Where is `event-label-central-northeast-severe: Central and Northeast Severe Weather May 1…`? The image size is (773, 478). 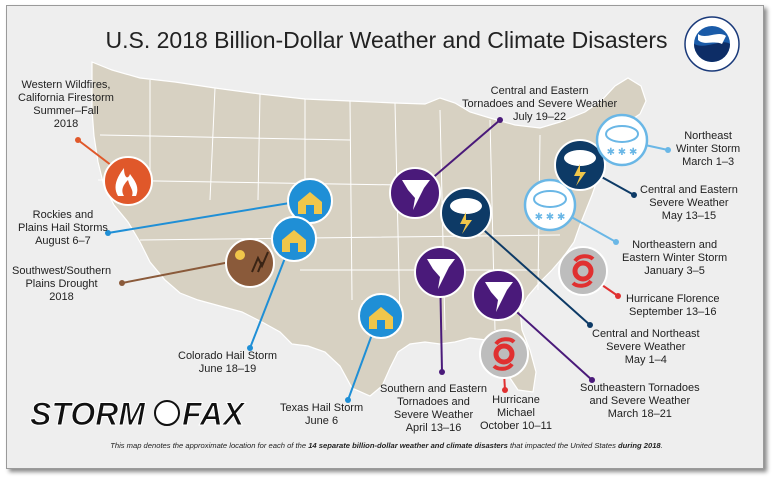 event-label-central-northeast-severe: Central and Northeast Severe Weather May 1… is located at coordinates (646, 347).